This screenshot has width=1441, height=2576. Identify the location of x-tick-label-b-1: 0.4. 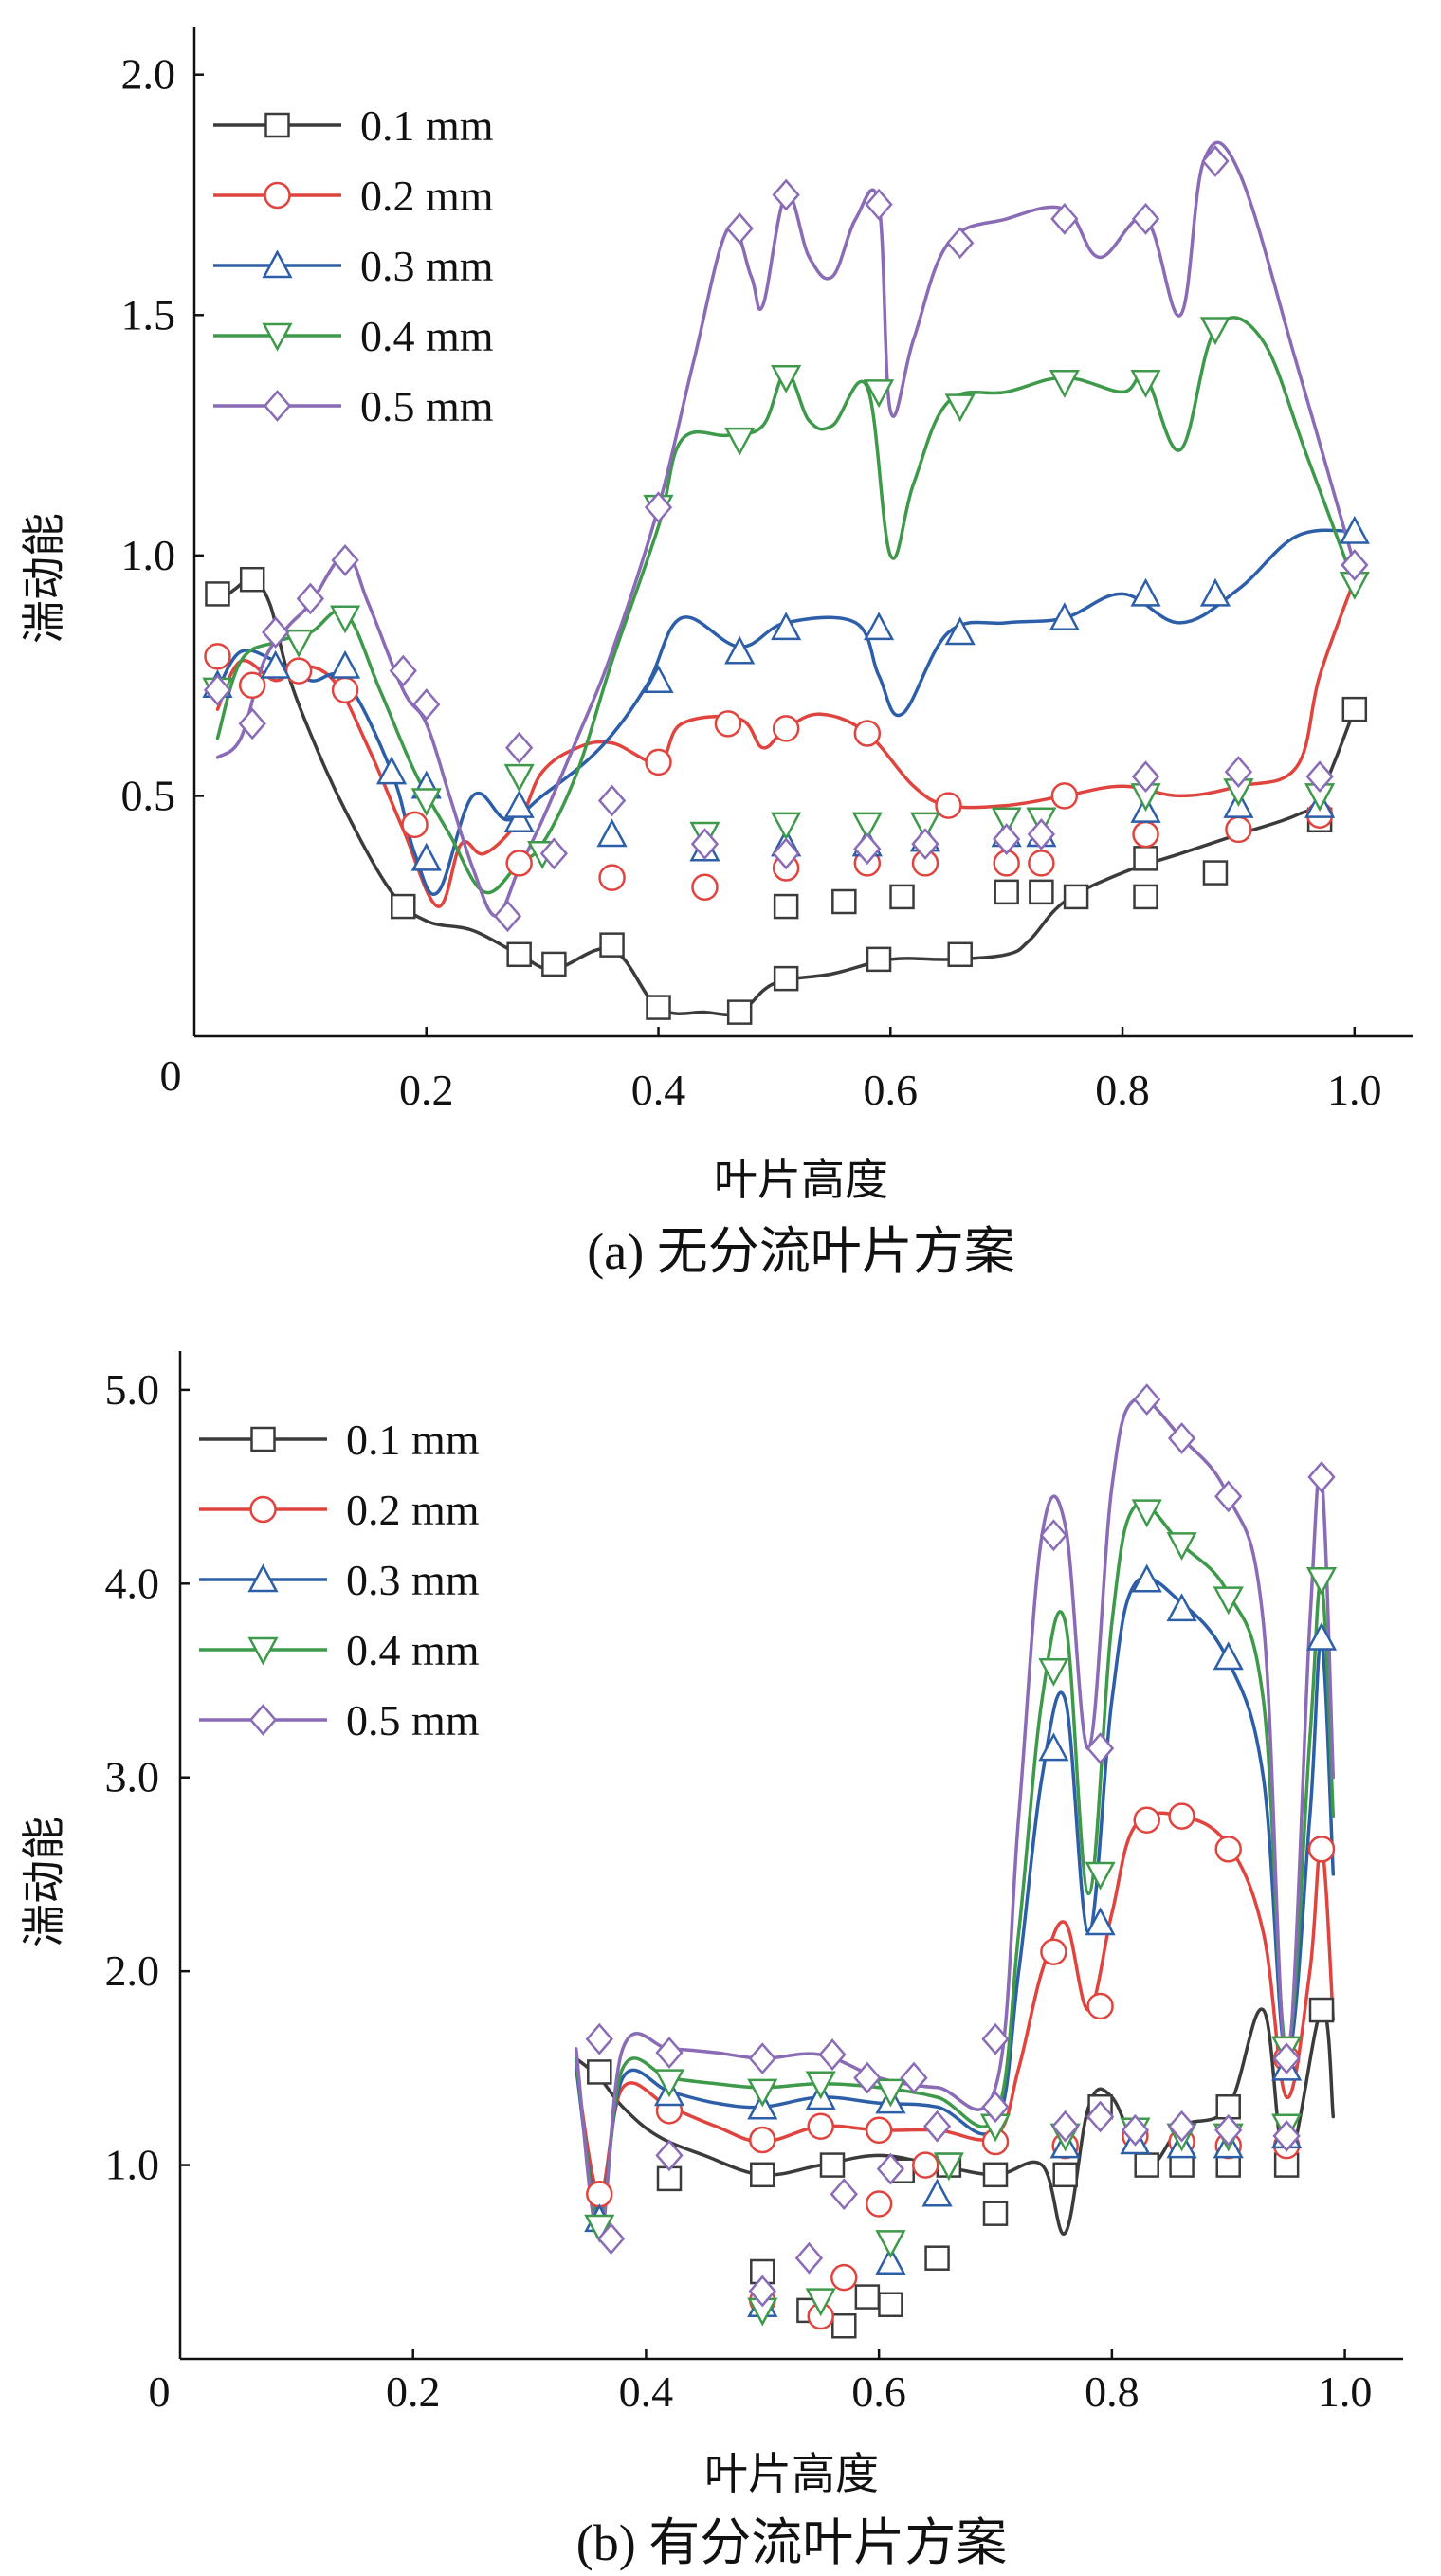
(646, 2391).